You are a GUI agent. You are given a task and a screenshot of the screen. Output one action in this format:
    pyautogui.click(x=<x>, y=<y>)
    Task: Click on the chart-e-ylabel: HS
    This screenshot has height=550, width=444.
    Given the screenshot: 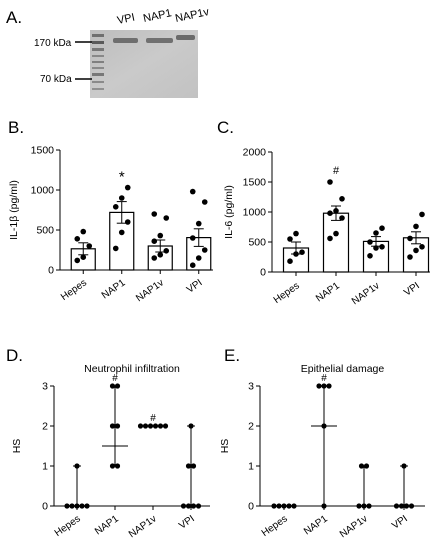 What is the action you would take?
    pyautogui.click(x=225, y=446)
    